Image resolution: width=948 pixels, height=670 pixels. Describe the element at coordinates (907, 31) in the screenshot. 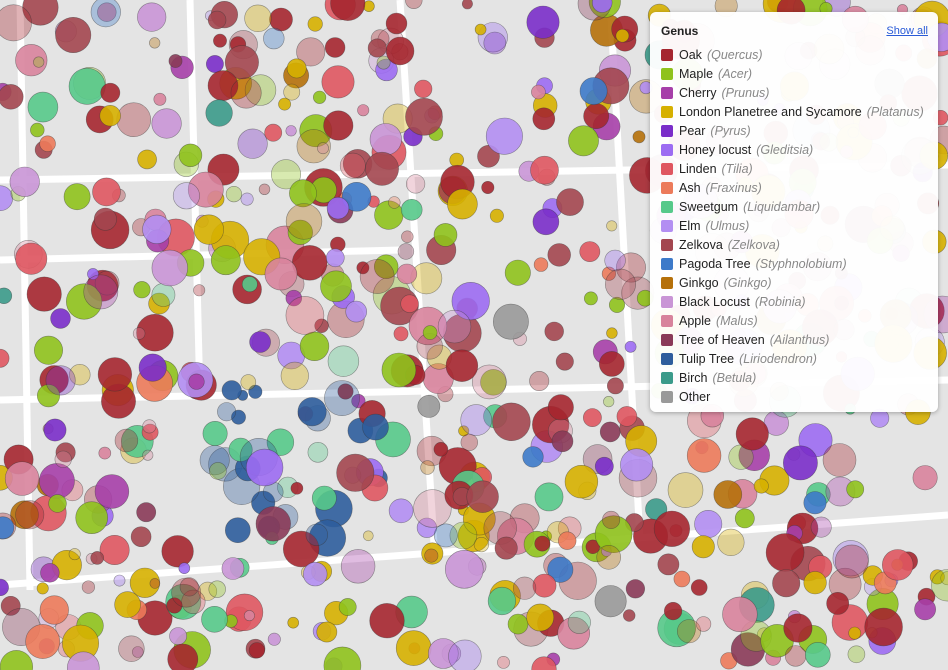

I see `show-all-link: Show all` at that location.